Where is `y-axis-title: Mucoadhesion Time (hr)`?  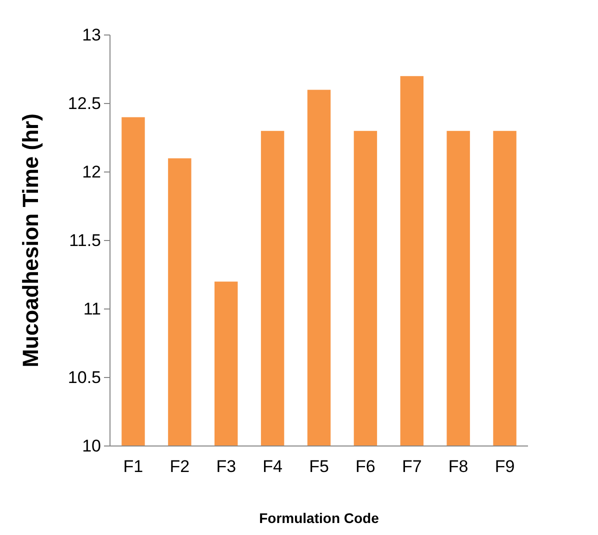
y-axis-title: Mucoadhesion Time (hr) is located at coordinates (30, 241).